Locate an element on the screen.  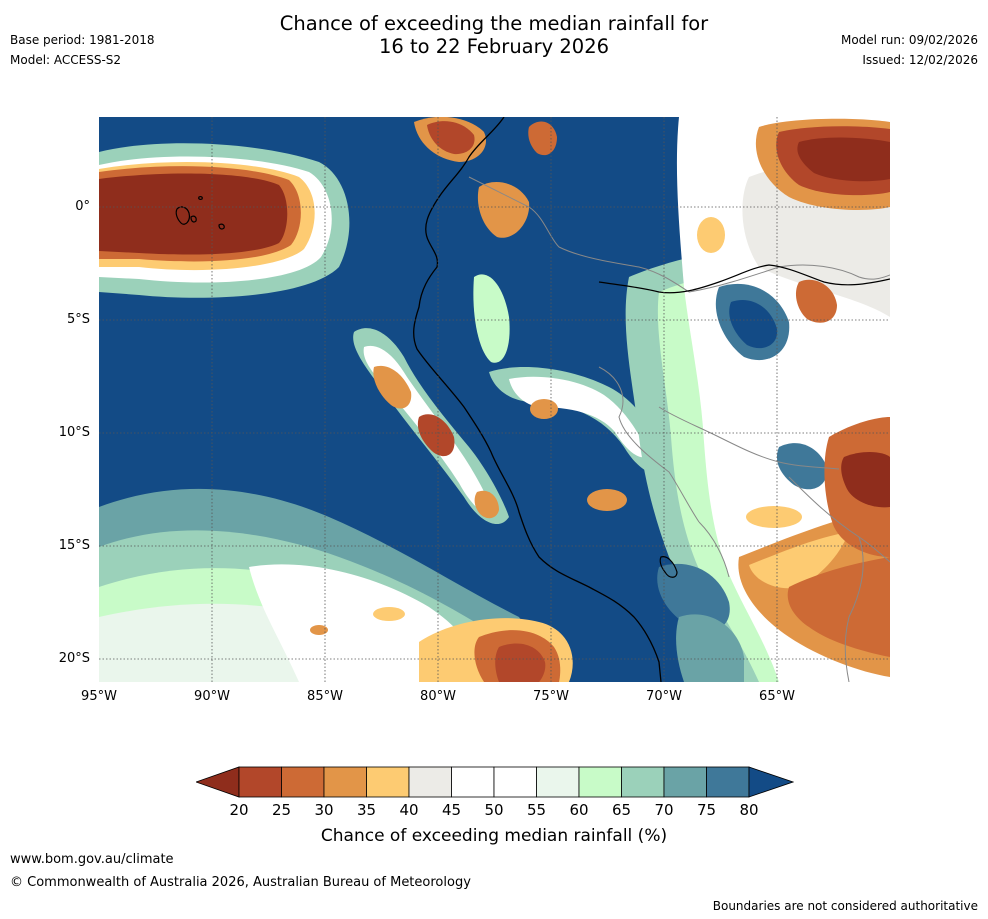
colorbar-ticks: 20 25 30 35 40 45 50 55 60 65 70 75 80 is located at coordinates (494, 811).